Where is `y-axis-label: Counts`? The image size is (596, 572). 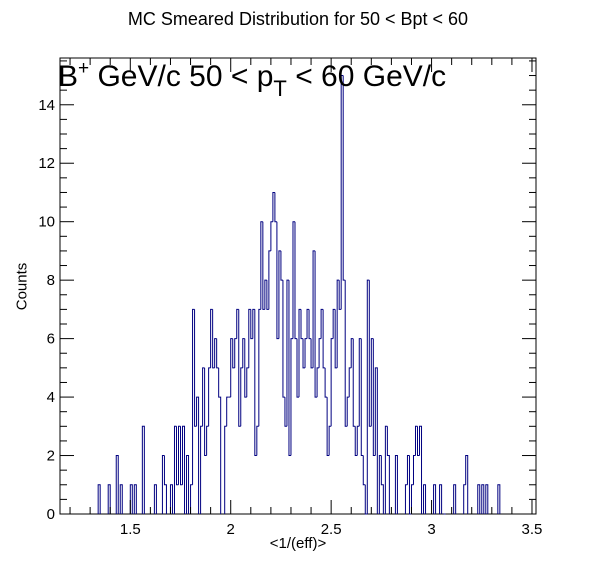
y-axis-label: Counts is located at coordinates (22, 286).